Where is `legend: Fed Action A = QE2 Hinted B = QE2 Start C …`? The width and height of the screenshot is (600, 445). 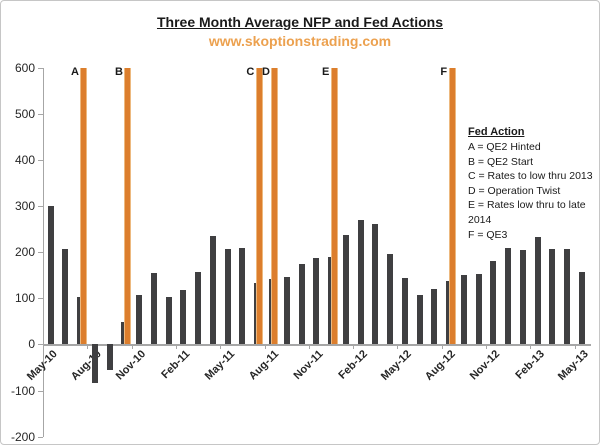 legend: Fed Action A = QE2 Hinted B = QE2 Start C … is located at coordinates (533, 183).